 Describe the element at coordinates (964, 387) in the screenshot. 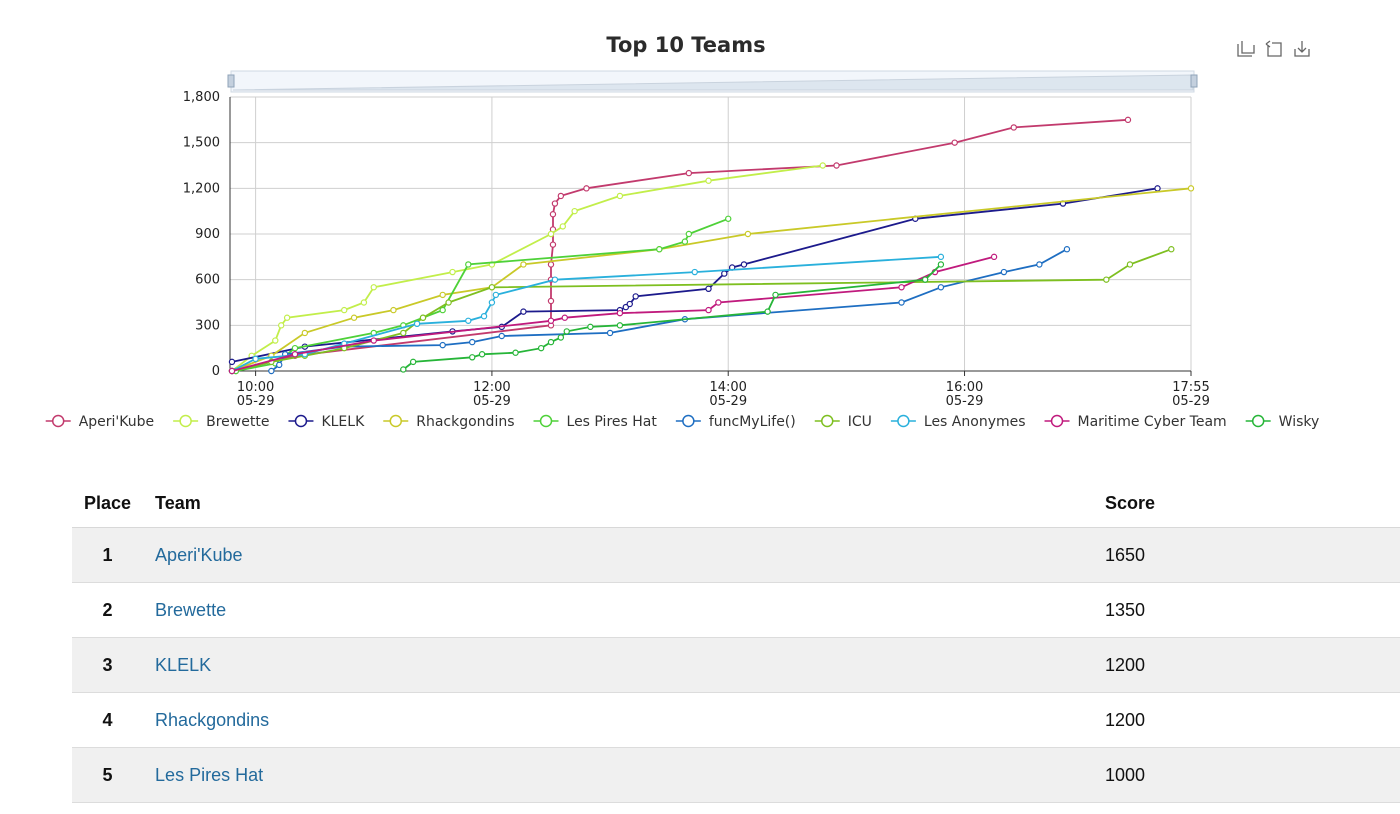

I see `x-tick-label: 16:00` at that location.